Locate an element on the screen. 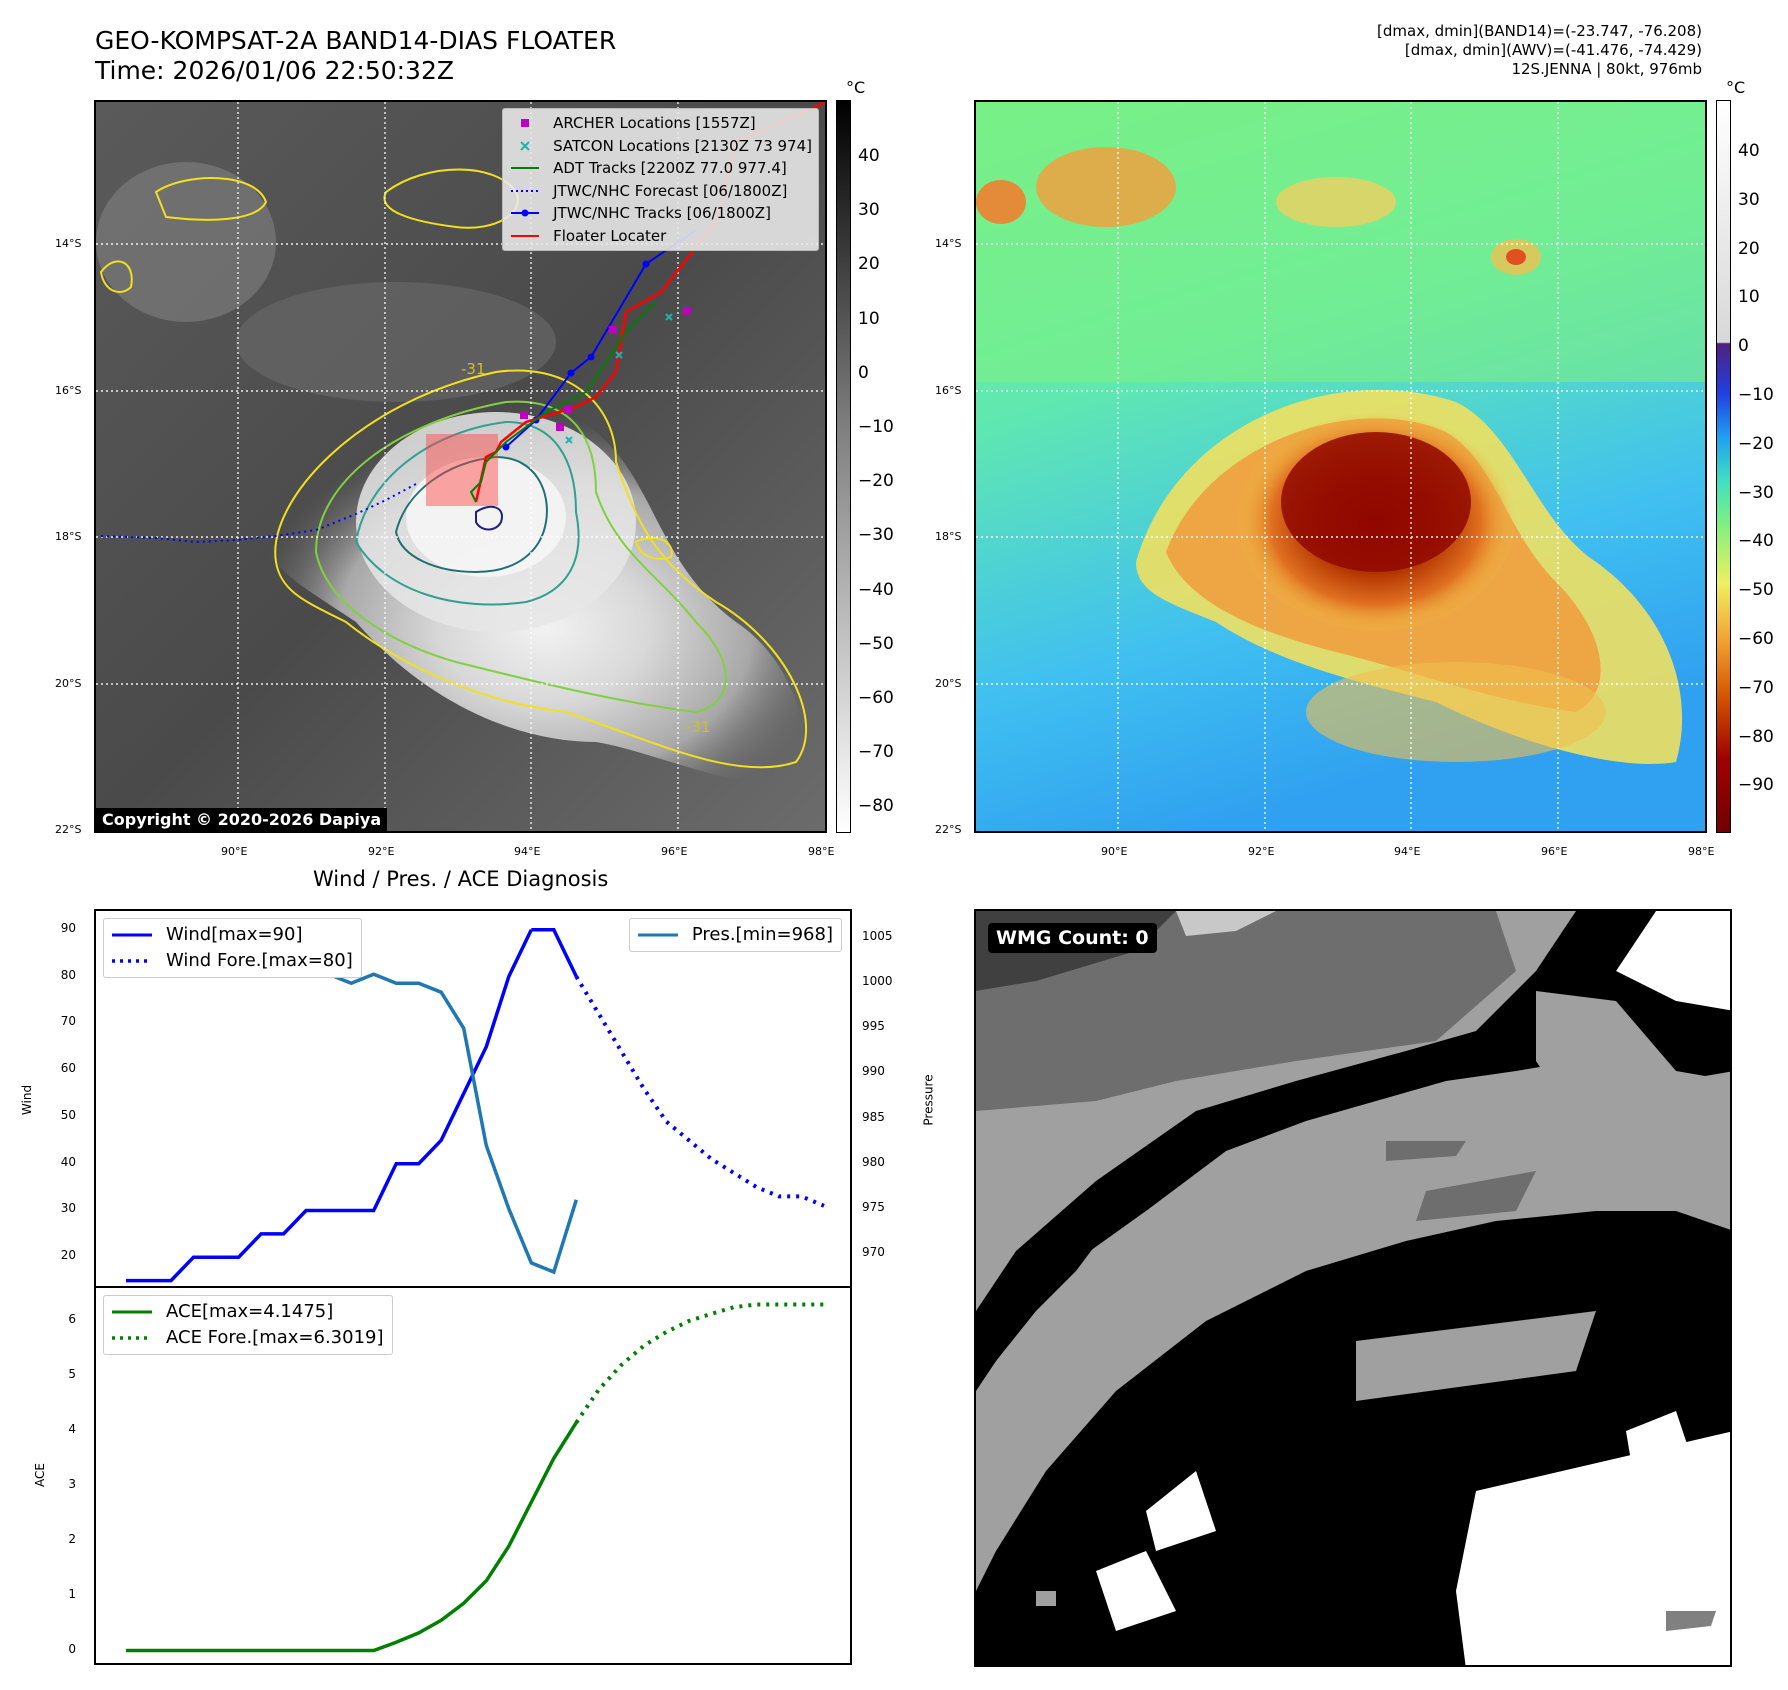  floater-box is located at coordinates (462, 470).